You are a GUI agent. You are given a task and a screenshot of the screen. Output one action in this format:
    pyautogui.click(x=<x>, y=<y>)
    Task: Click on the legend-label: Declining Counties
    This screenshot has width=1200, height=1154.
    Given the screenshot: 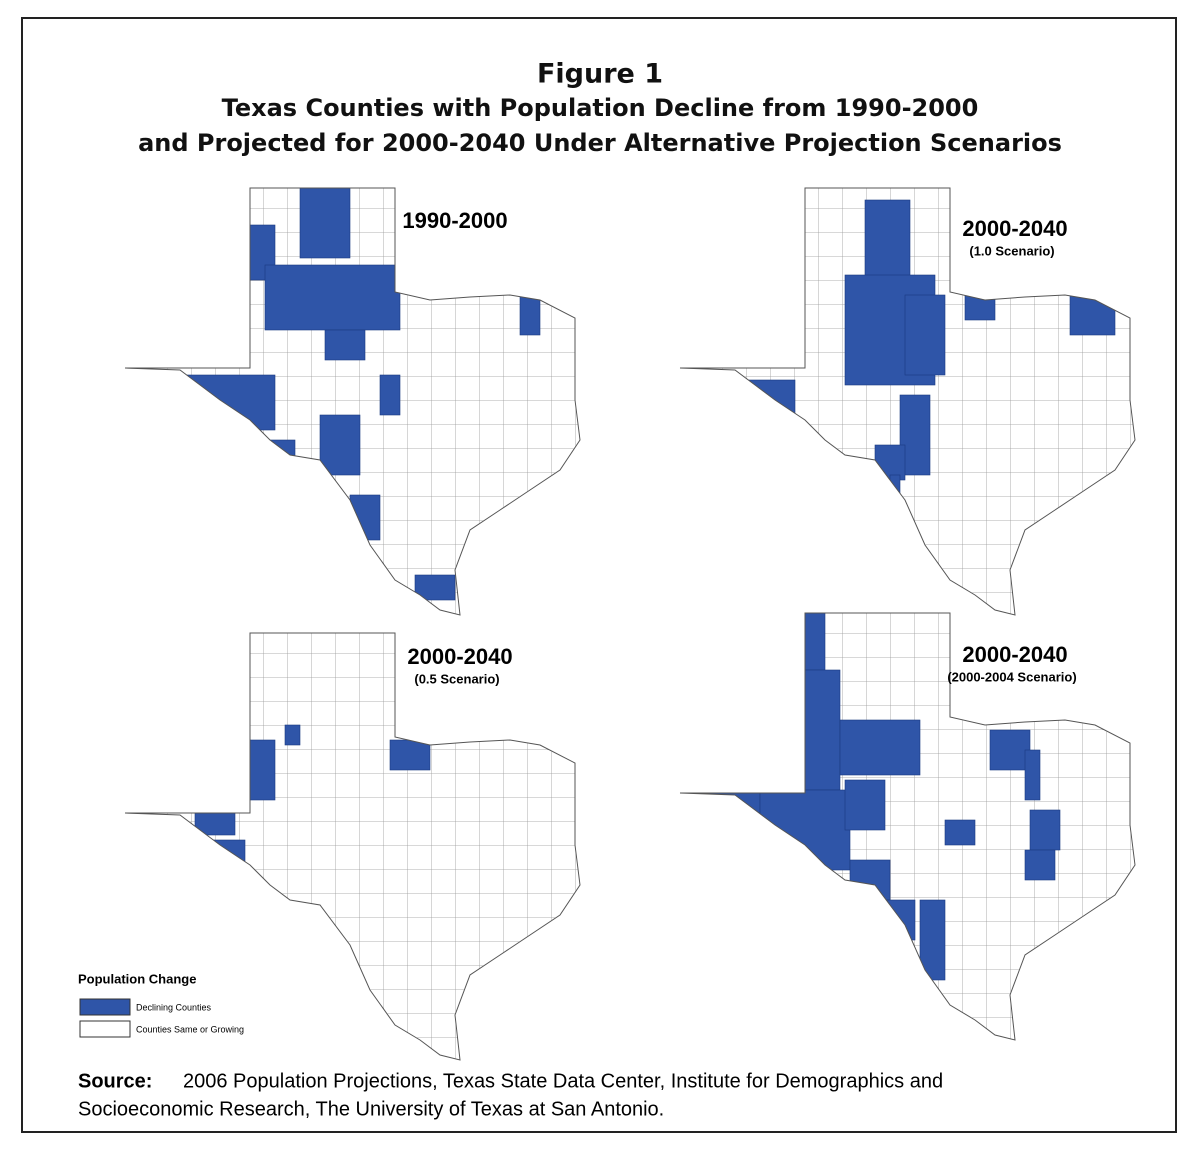 What is the action you would take?
    pyautogui.click(x=174, y=1007)
    